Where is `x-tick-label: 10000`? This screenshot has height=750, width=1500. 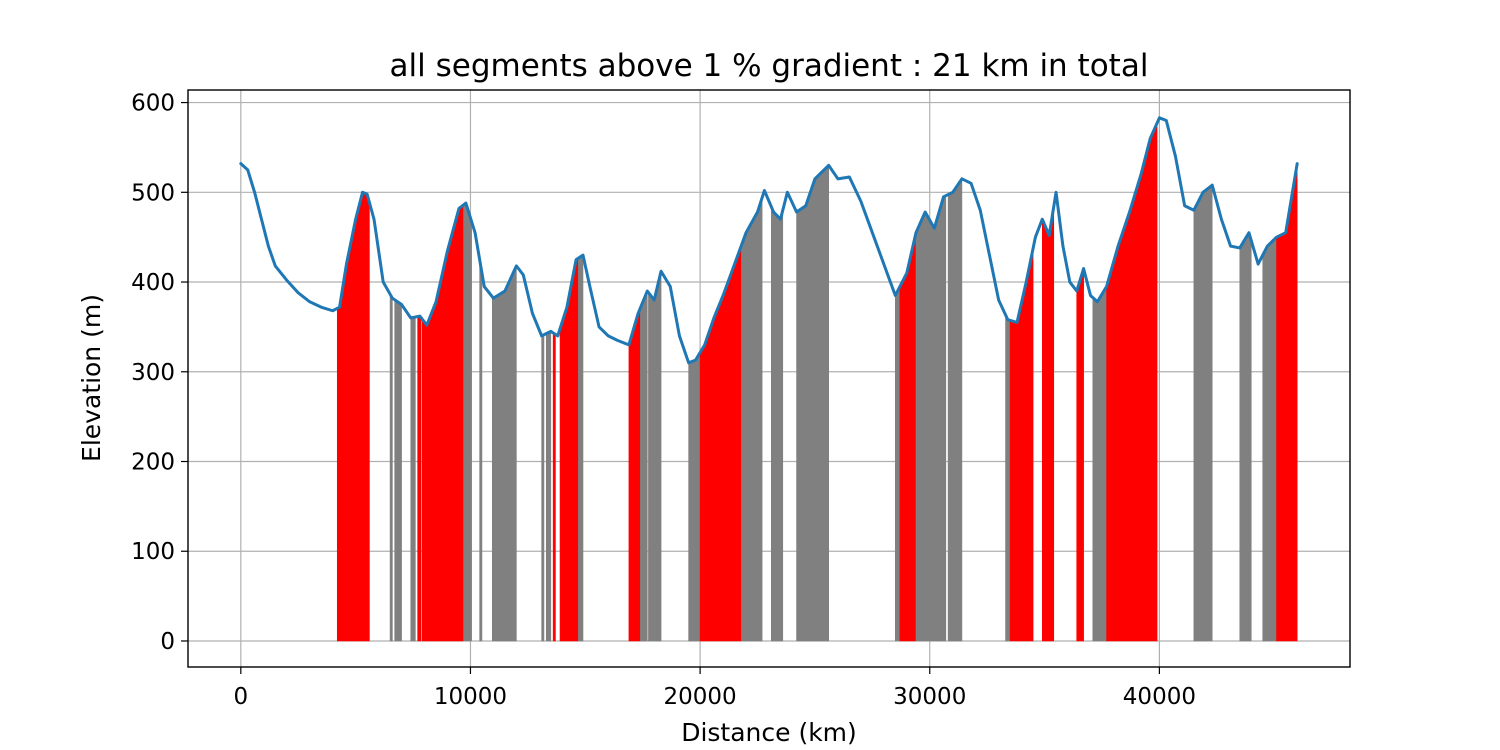 x-tick-label: 10000 is located at coordinates (470, 697).